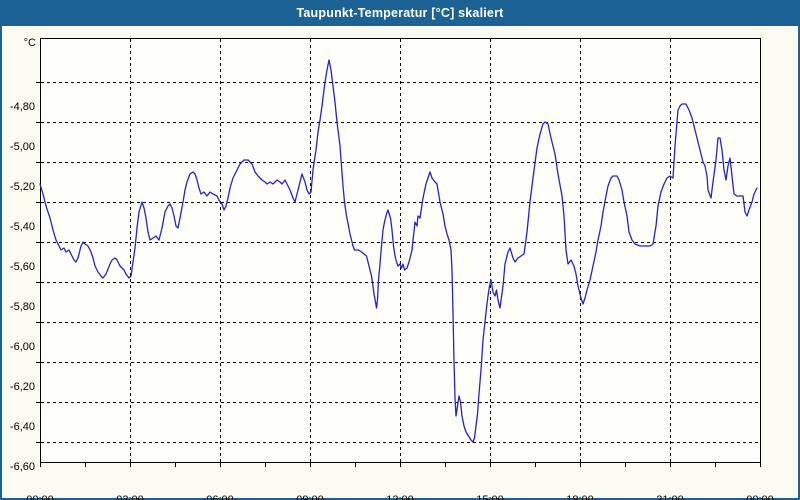  I want to click on x-tick-label: 21:0008.03.22, so click(670, 497).